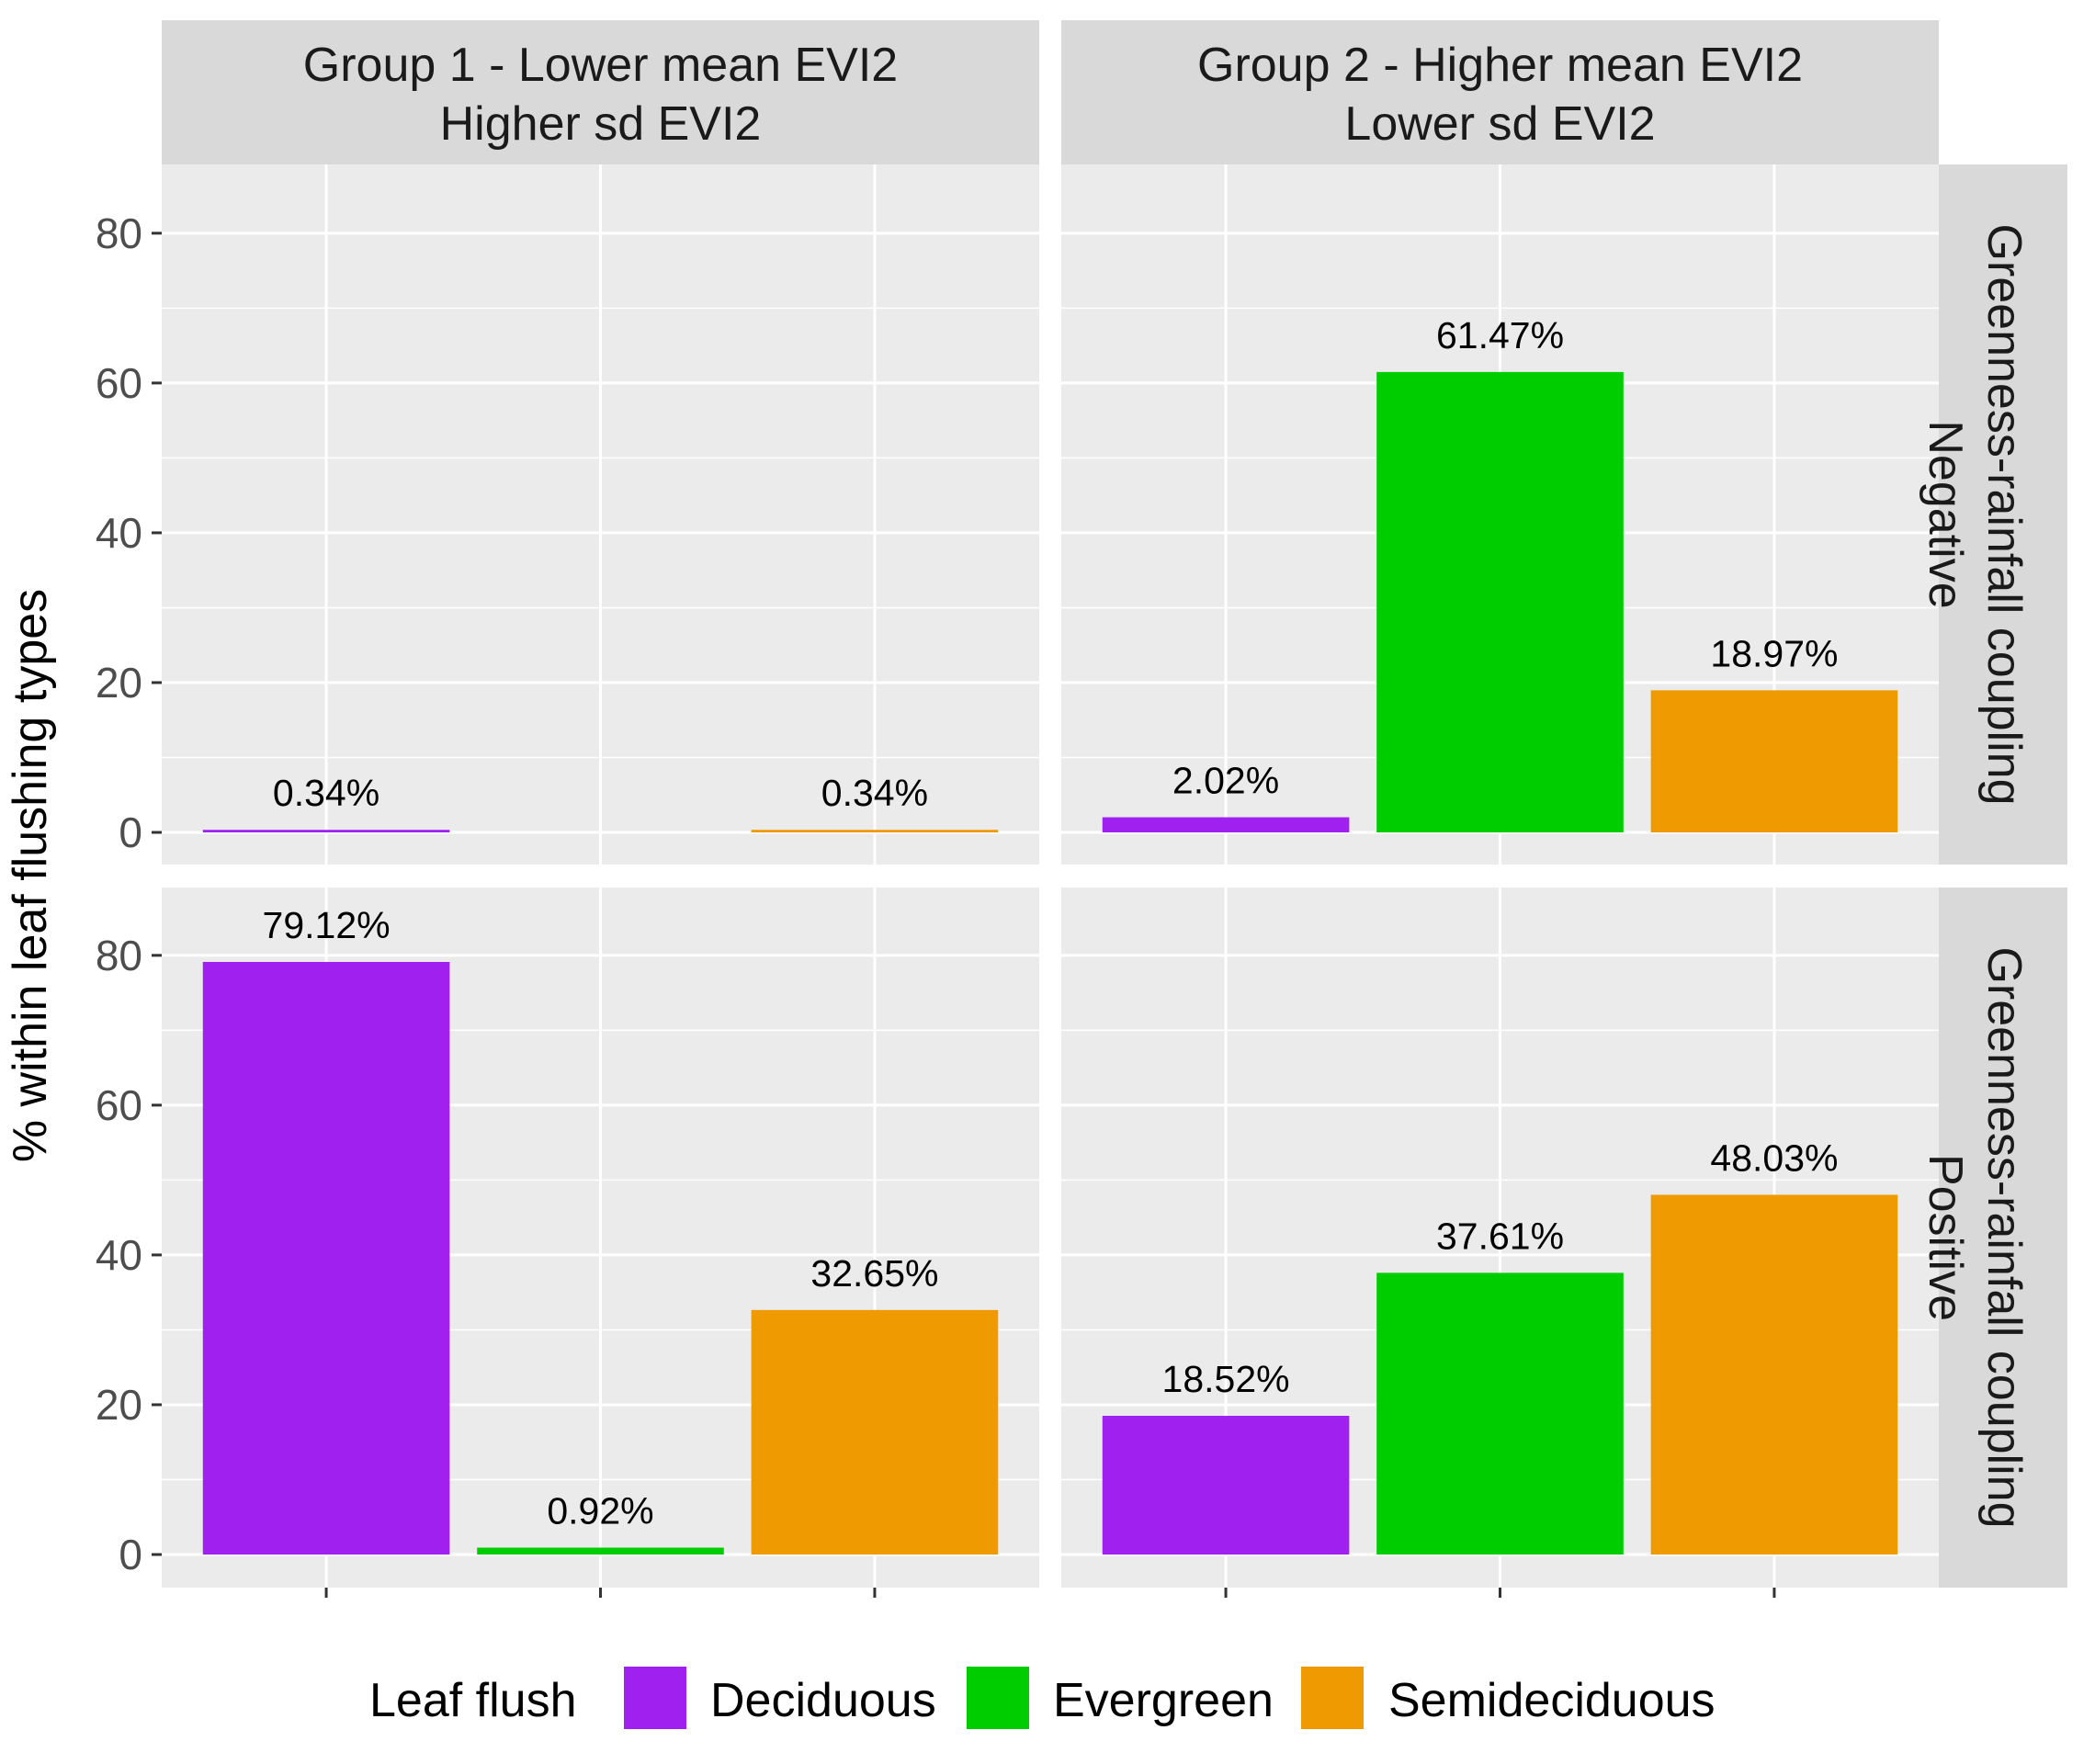 The height and width of the screenshot is (1764, 2095). What do you see at coordinates (1225, 781) in the screenshot?
I see `bar-value-label: 2.02%` at bounding box center [1225, 781].